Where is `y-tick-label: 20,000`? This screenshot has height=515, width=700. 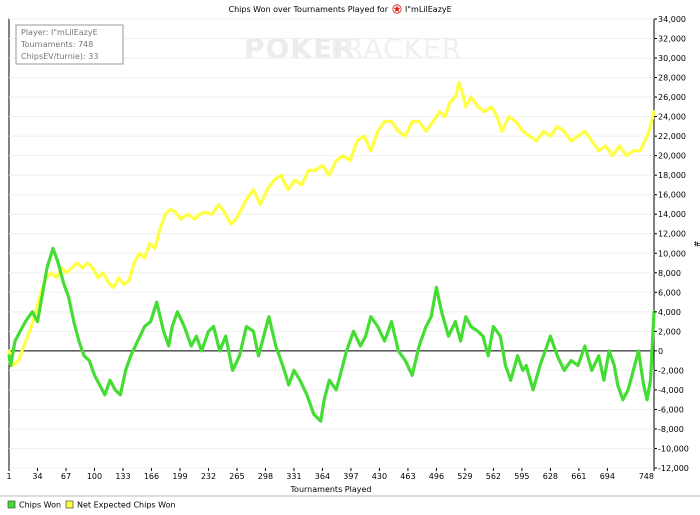
y-tick-label: 20,000 is located at coordinates (672, 156).